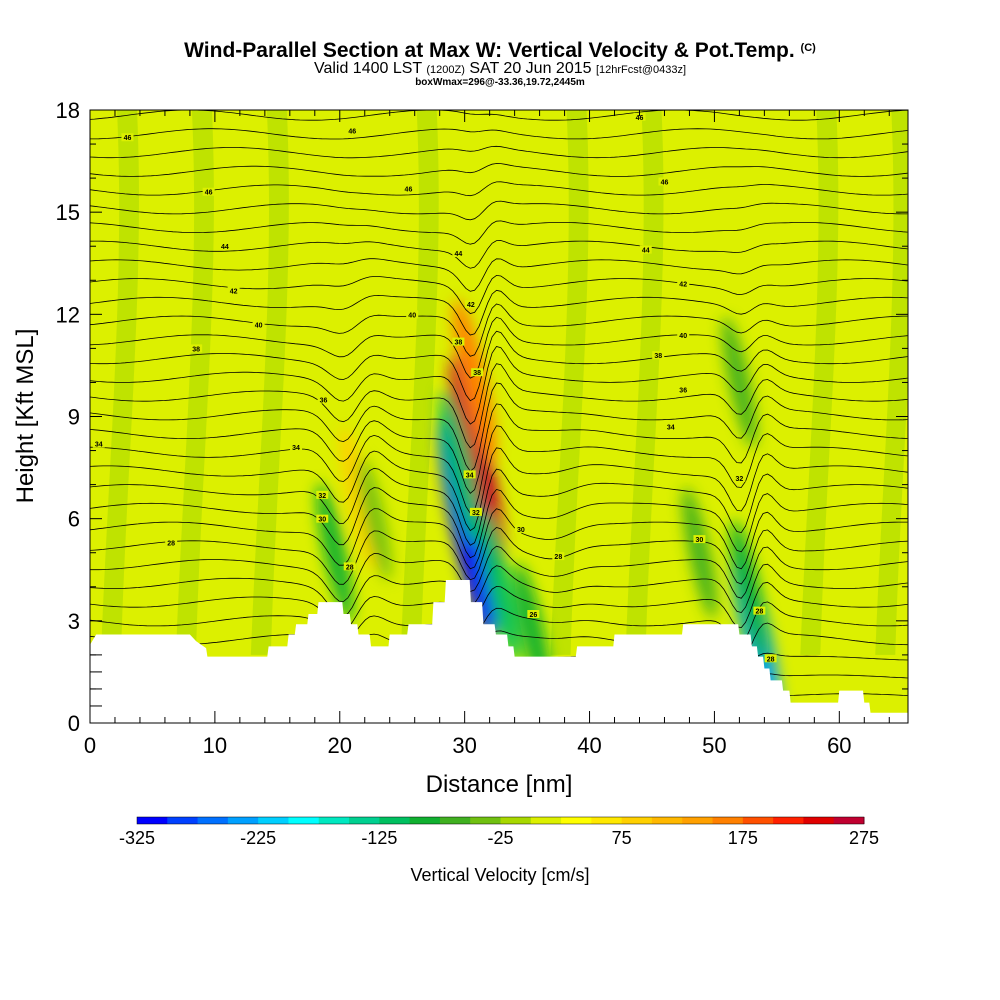 The width and height of the screenshot is (1000, 1000). I want to click on x-axis-label: Distance [nm], so click(499, 784).